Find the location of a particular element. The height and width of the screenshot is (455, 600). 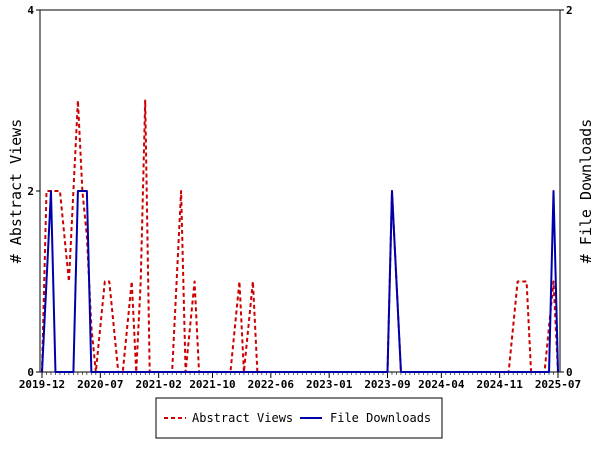

legend-label-abstract-views: Abstract Views is located at coordinates (242, 418).